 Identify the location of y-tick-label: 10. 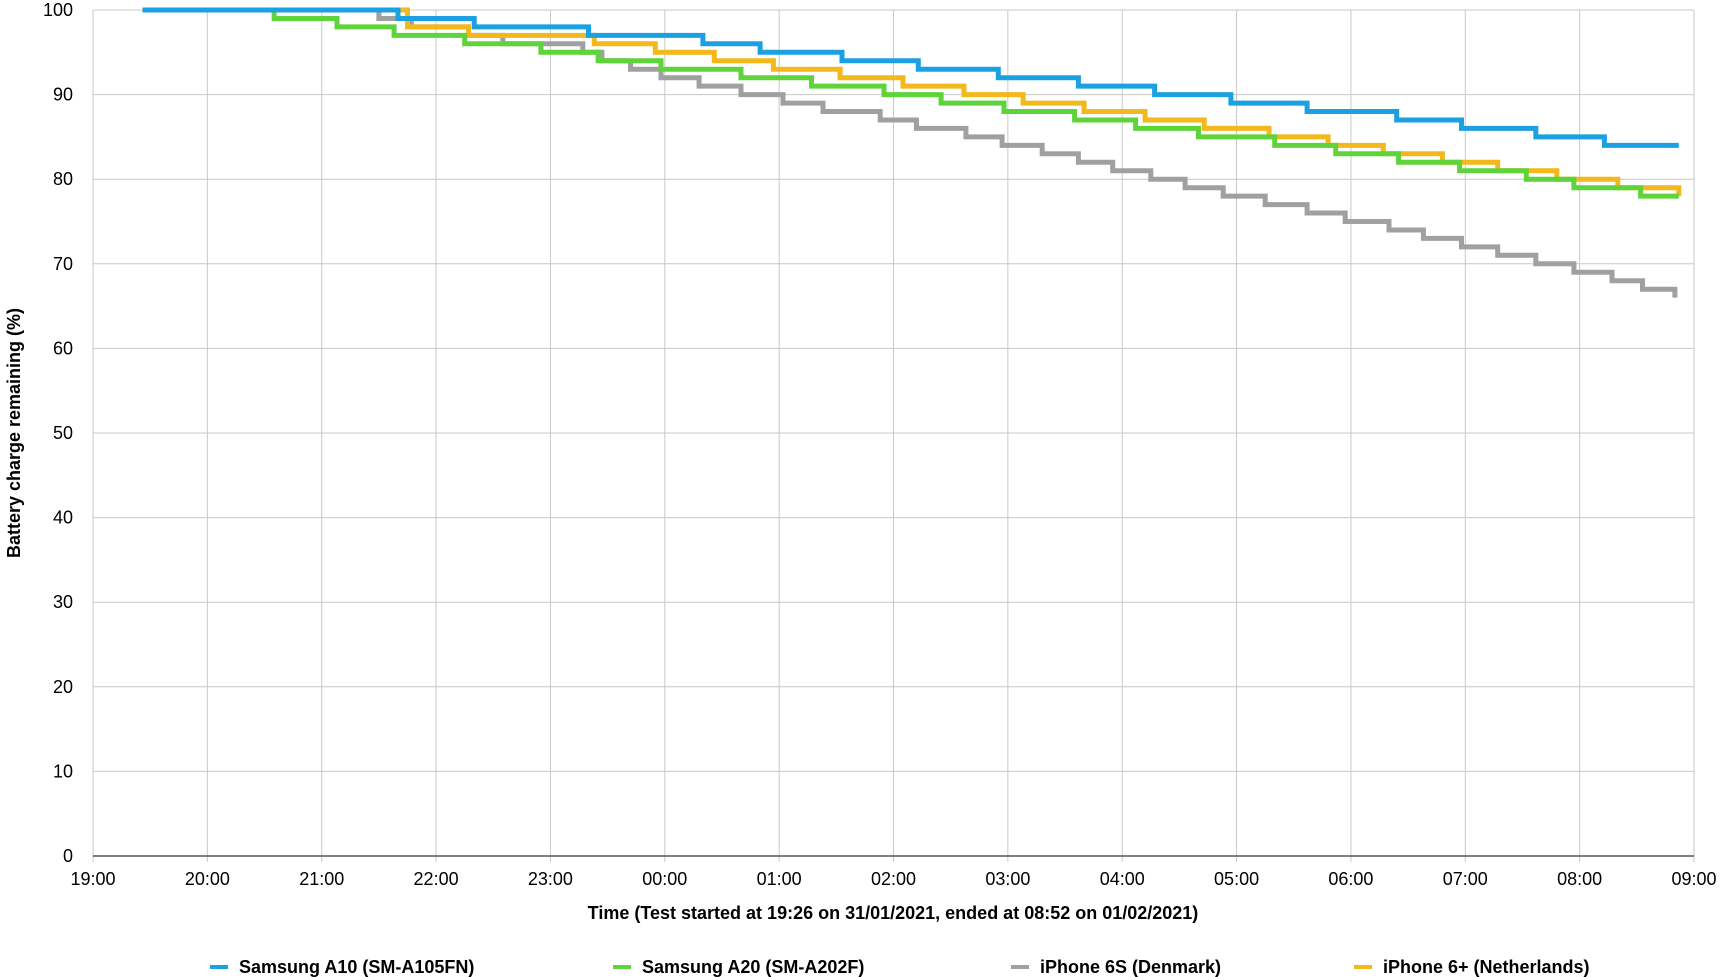
(63, 771).